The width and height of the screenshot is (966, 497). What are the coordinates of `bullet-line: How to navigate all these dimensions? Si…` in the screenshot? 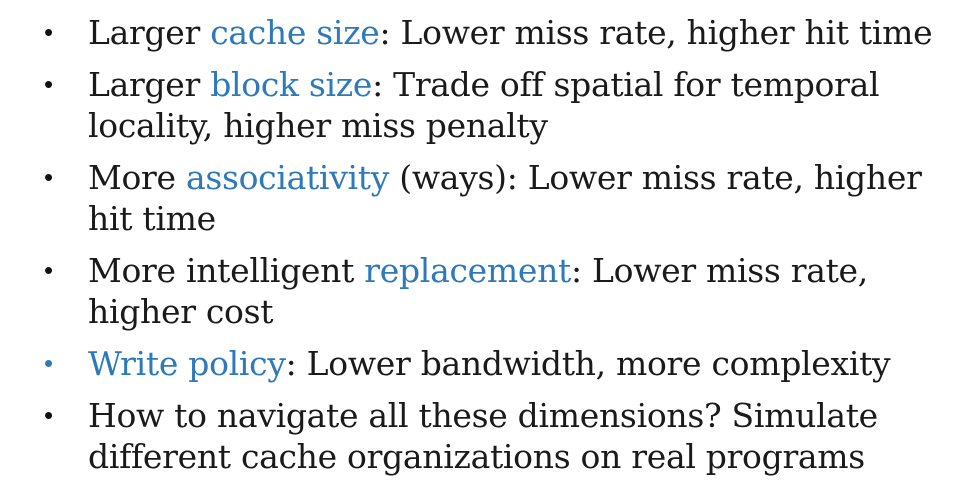 It's located at (483, 415).